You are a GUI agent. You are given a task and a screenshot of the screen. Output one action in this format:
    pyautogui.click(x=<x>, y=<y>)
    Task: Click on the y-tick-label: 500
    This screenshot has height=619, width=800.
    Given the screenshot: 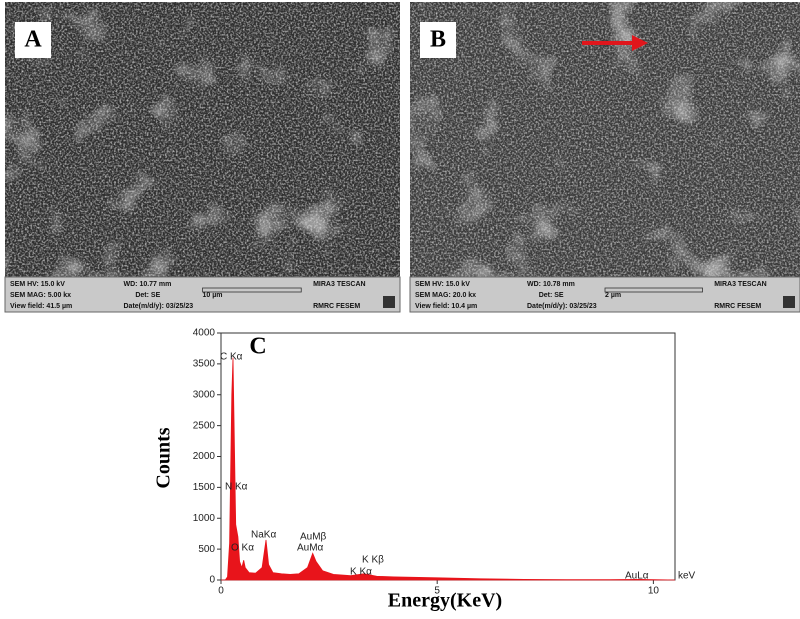 What is the action you would take?
    pyautogui.click(x=206, y=549)
    